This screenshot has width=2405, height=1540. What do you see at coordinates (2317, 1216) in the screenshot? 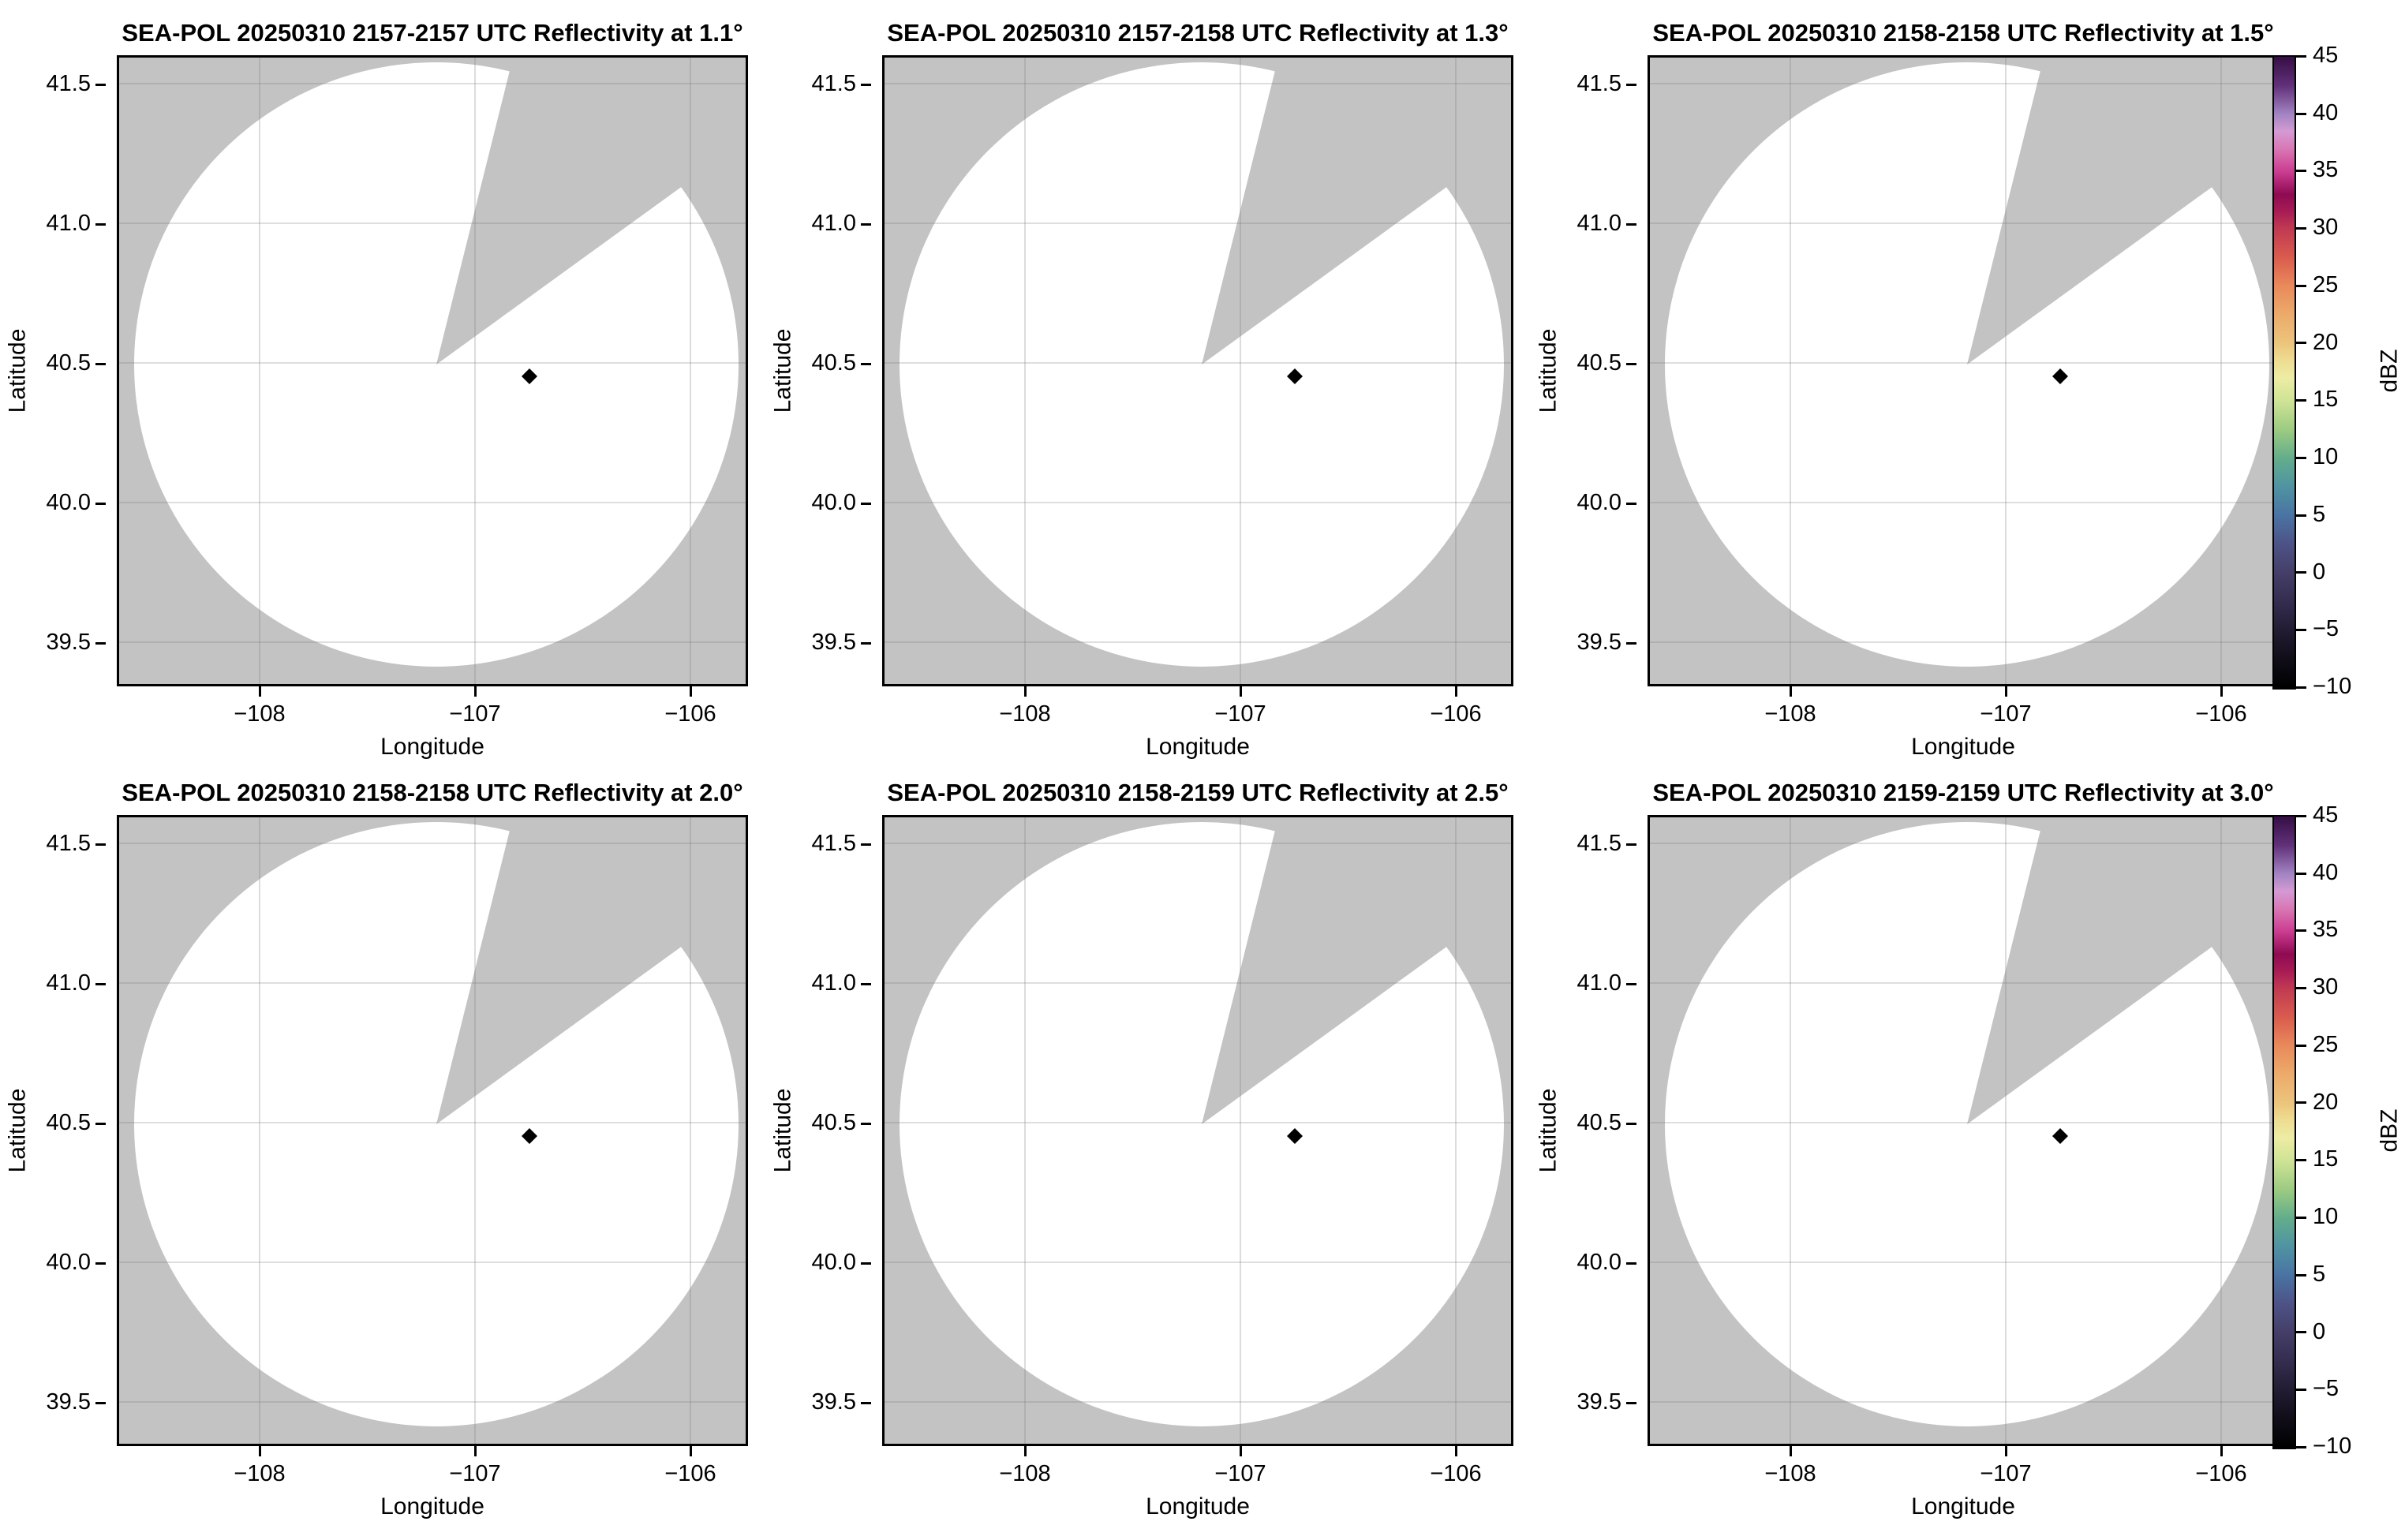
I see `colorbar-tick: 10` at bounding box center [2317, 1216].